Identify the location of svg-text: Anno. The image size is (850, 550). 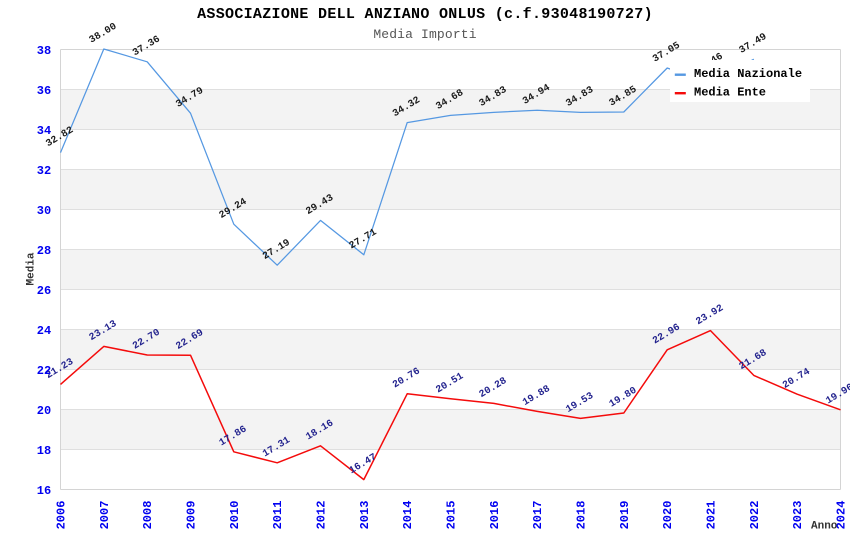
(824, 527).